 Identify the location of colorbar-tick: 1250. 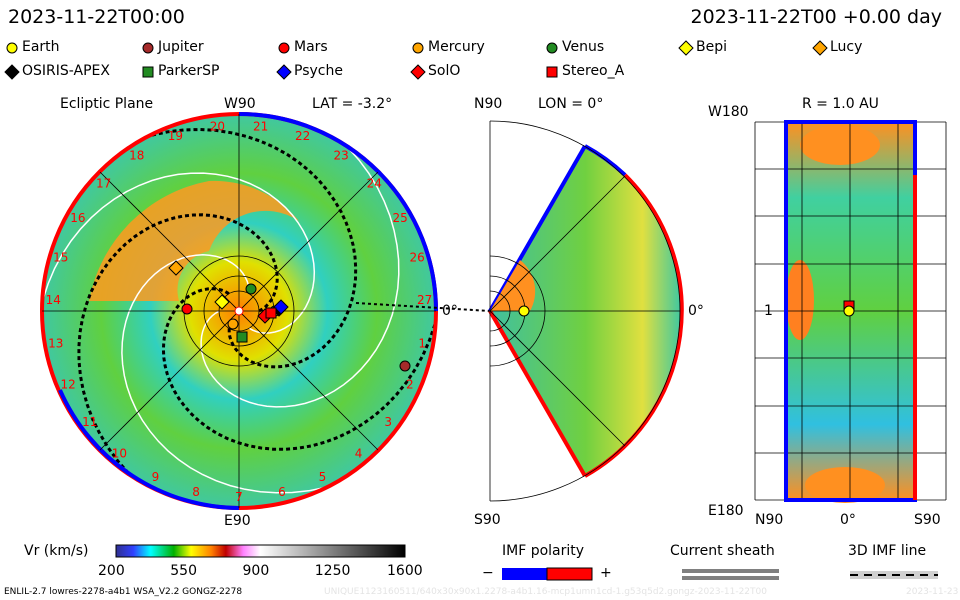
(332, 571).